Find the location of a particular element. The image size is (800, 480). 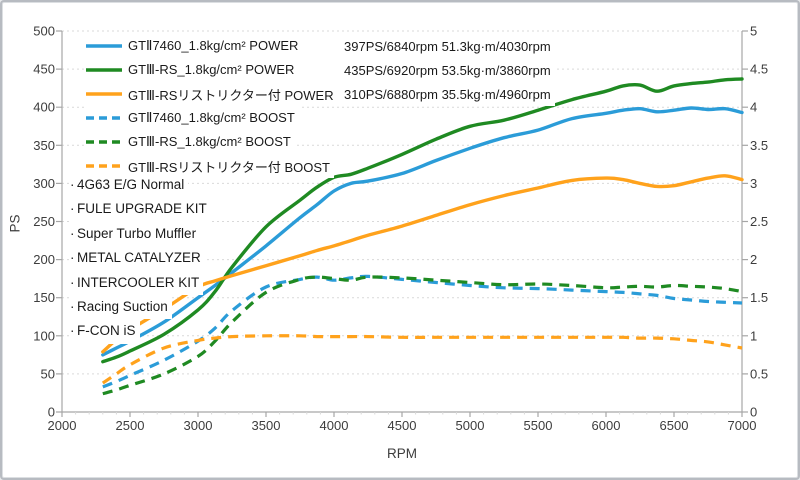

x-tick-label: 5500 is located at coordinates (538, 425).